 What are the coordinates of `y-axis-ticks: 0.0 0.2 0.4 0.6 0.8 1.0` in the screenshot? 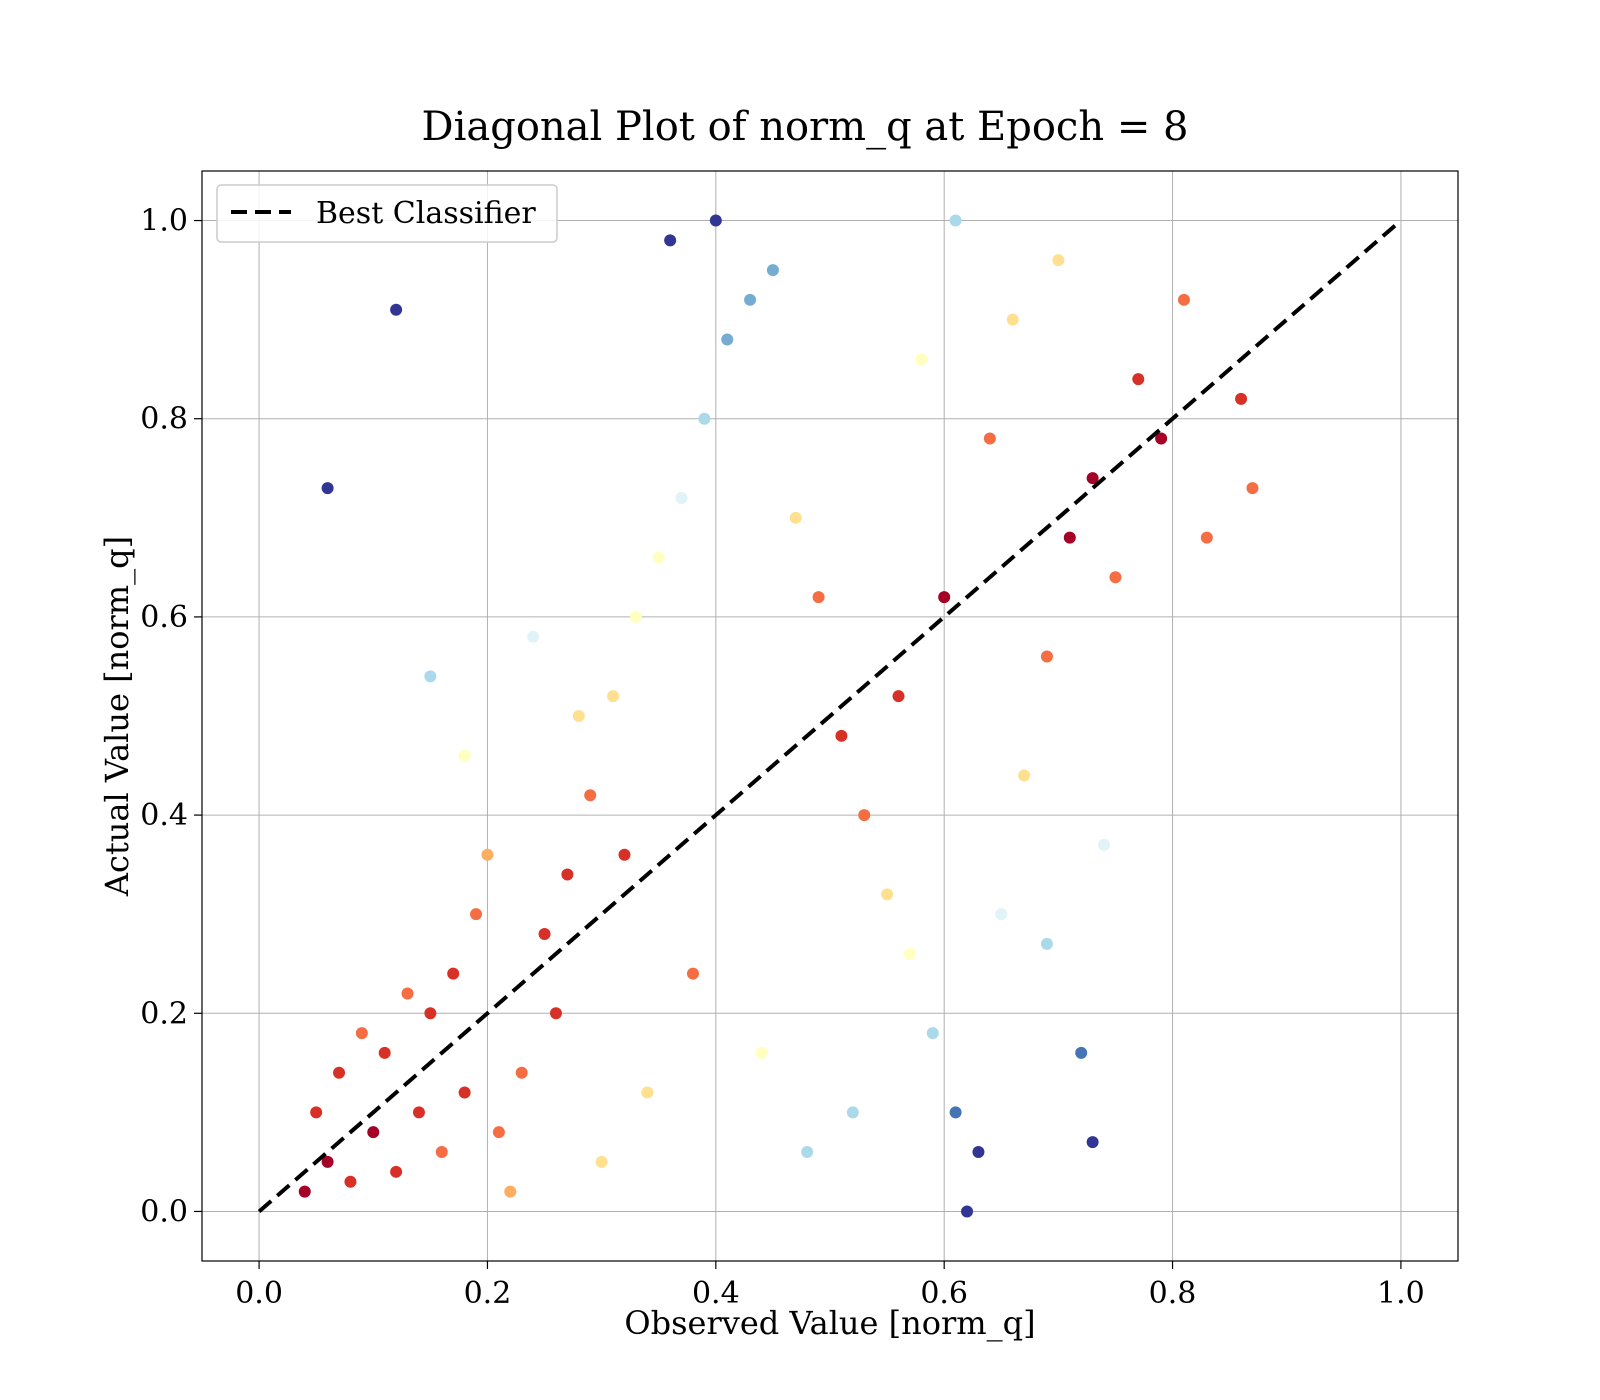 It's located at (171, 716).